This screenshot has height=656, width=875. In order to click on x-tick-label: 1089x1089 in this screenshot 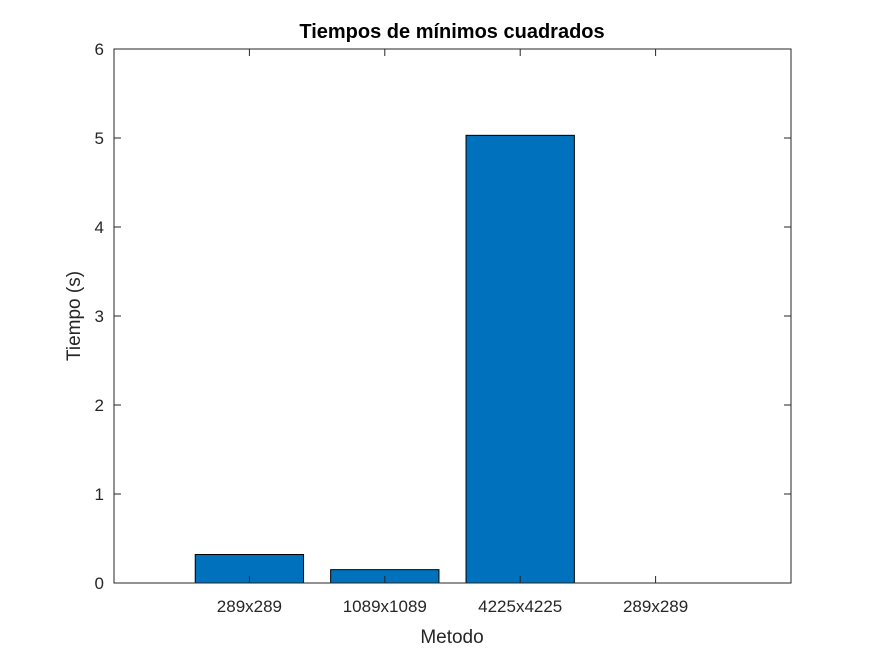, I will do `click(385, 606)`.